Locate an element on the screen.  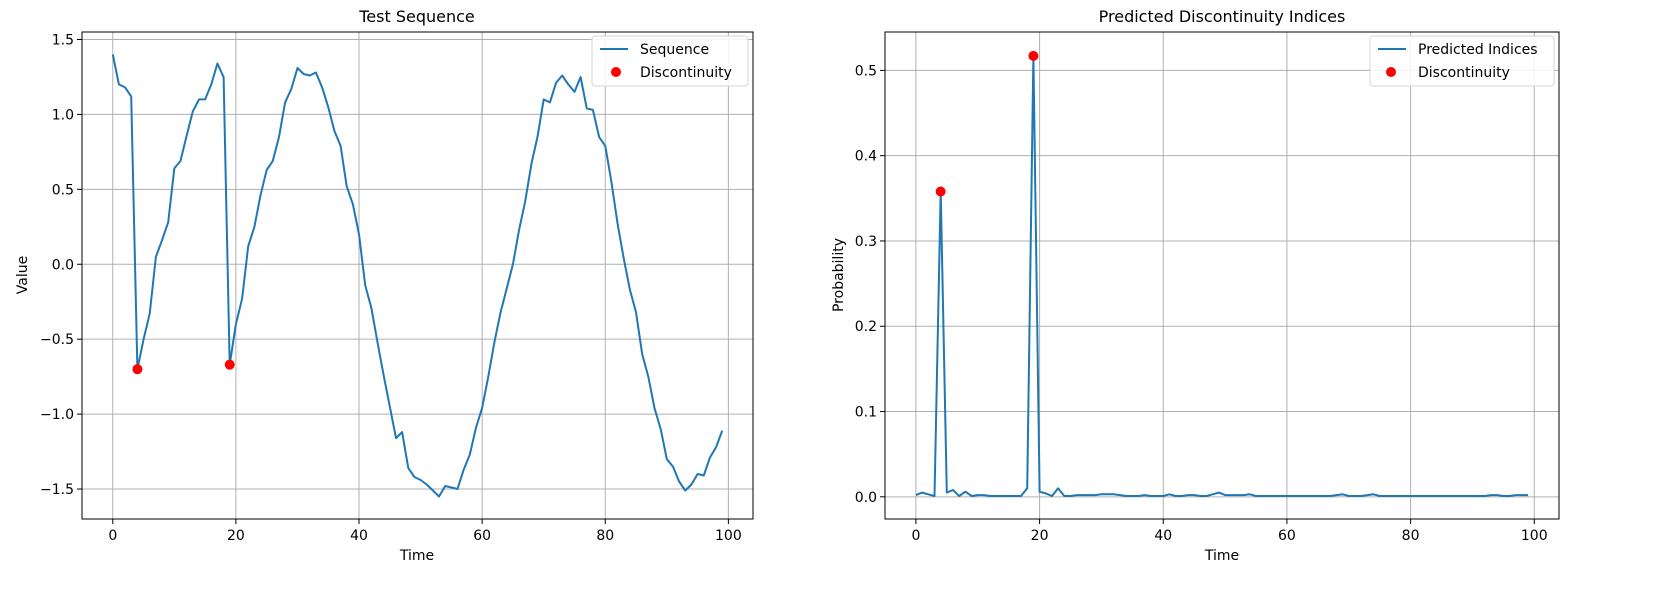
chart-title: Test Sequence is located at coordinates (416, 16).